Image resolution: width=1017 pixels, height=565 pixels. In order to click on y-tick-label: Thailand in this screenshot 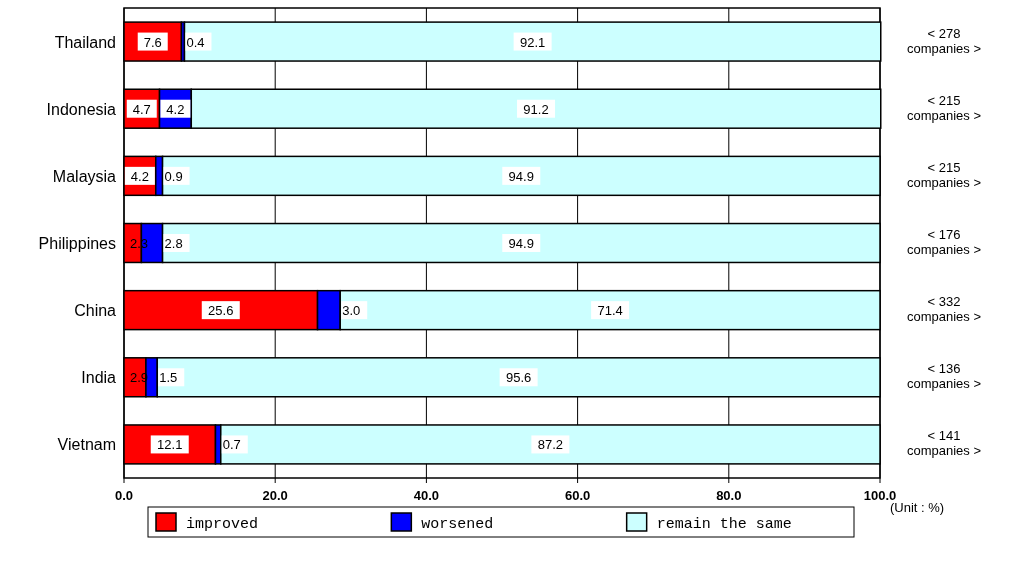, I will do `click(85, 42)`.